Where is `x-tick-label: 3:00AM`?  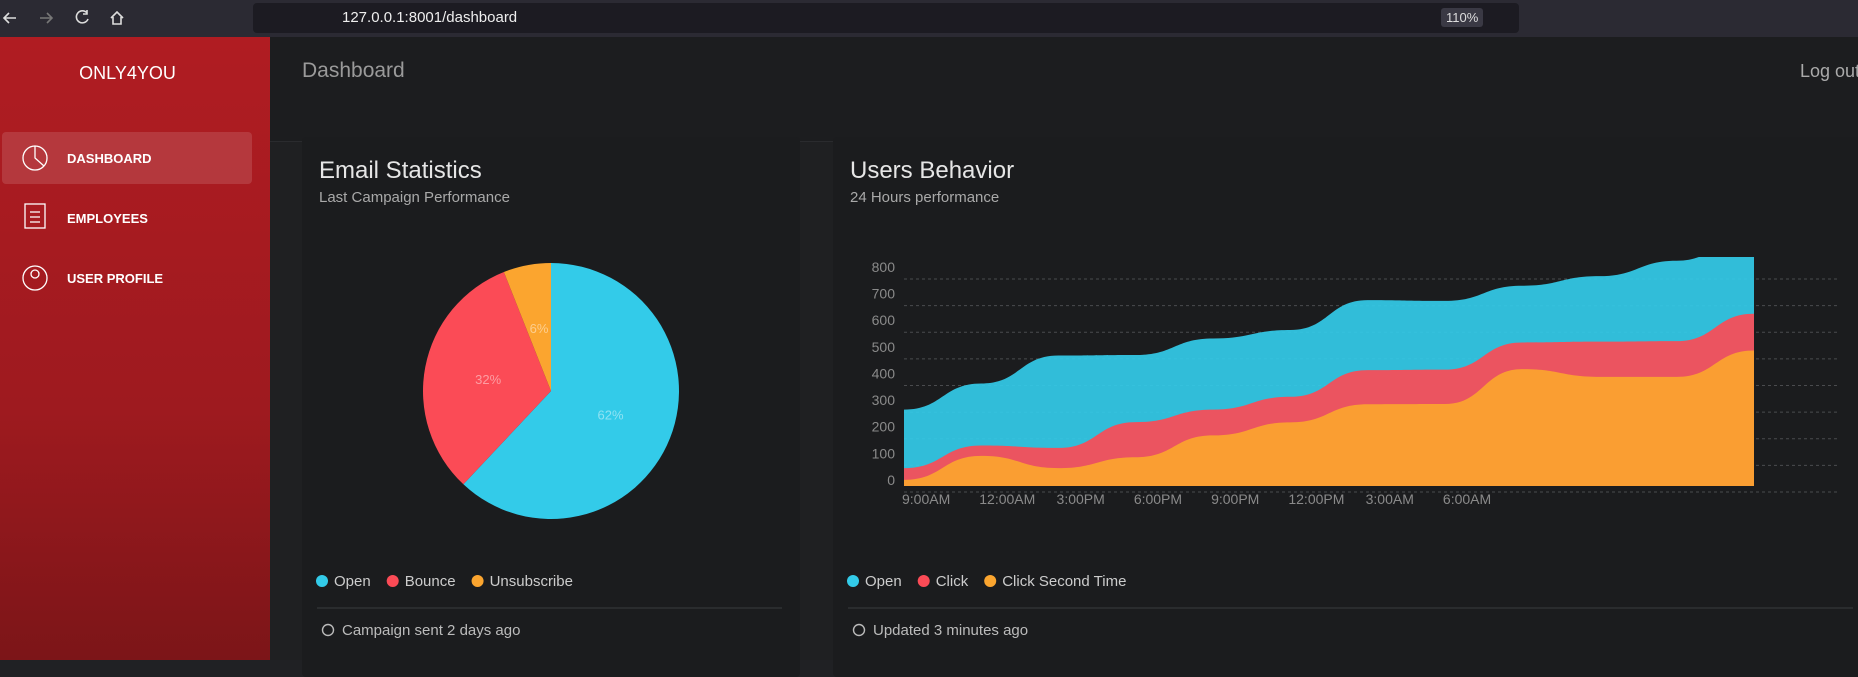
x-tick-label: 3:00AM is located at coordinates (1390, 499).